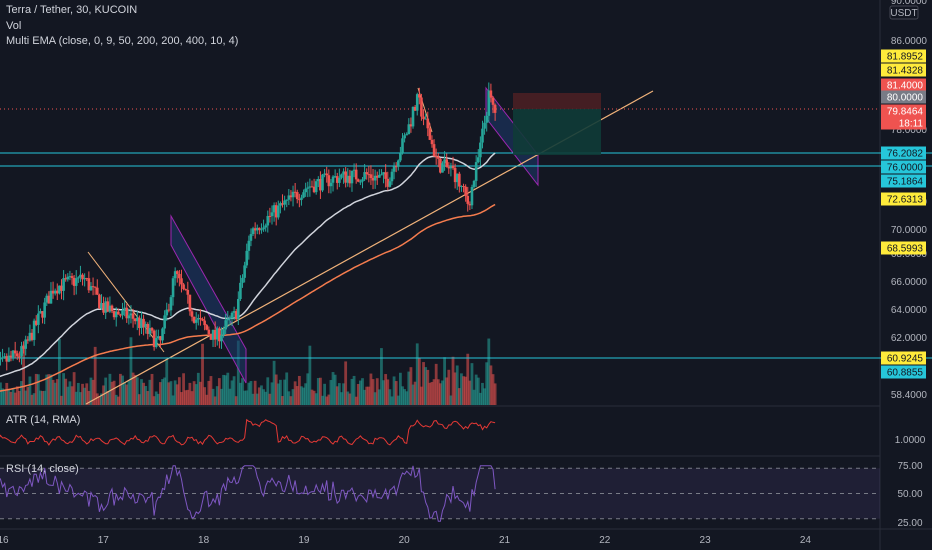 The image size is (932, 550). I want to click on price-tag-label: 76.2082, so click(905, 154).